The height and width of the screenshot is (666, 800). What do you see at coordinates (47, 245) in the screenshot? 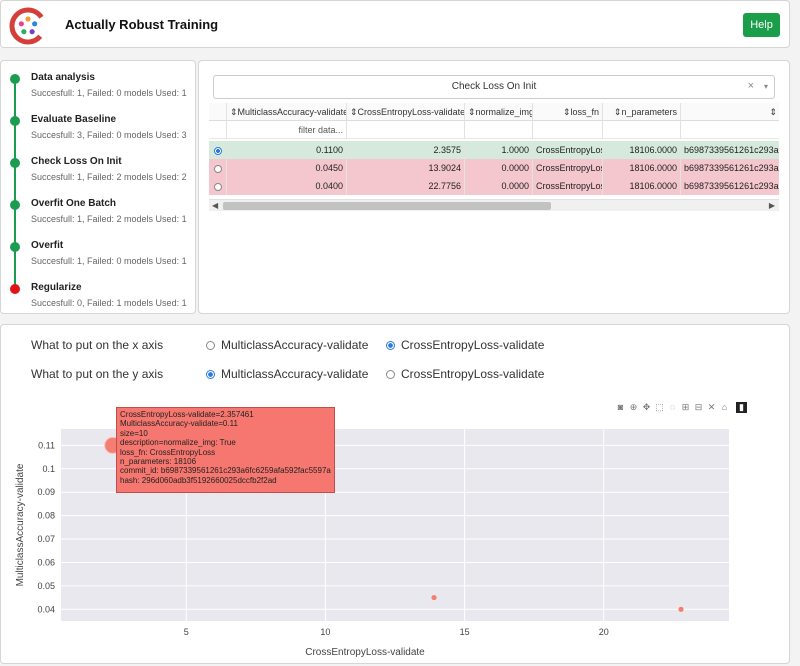
I see `step-name: Overfit` at bounding box center [47, 245].